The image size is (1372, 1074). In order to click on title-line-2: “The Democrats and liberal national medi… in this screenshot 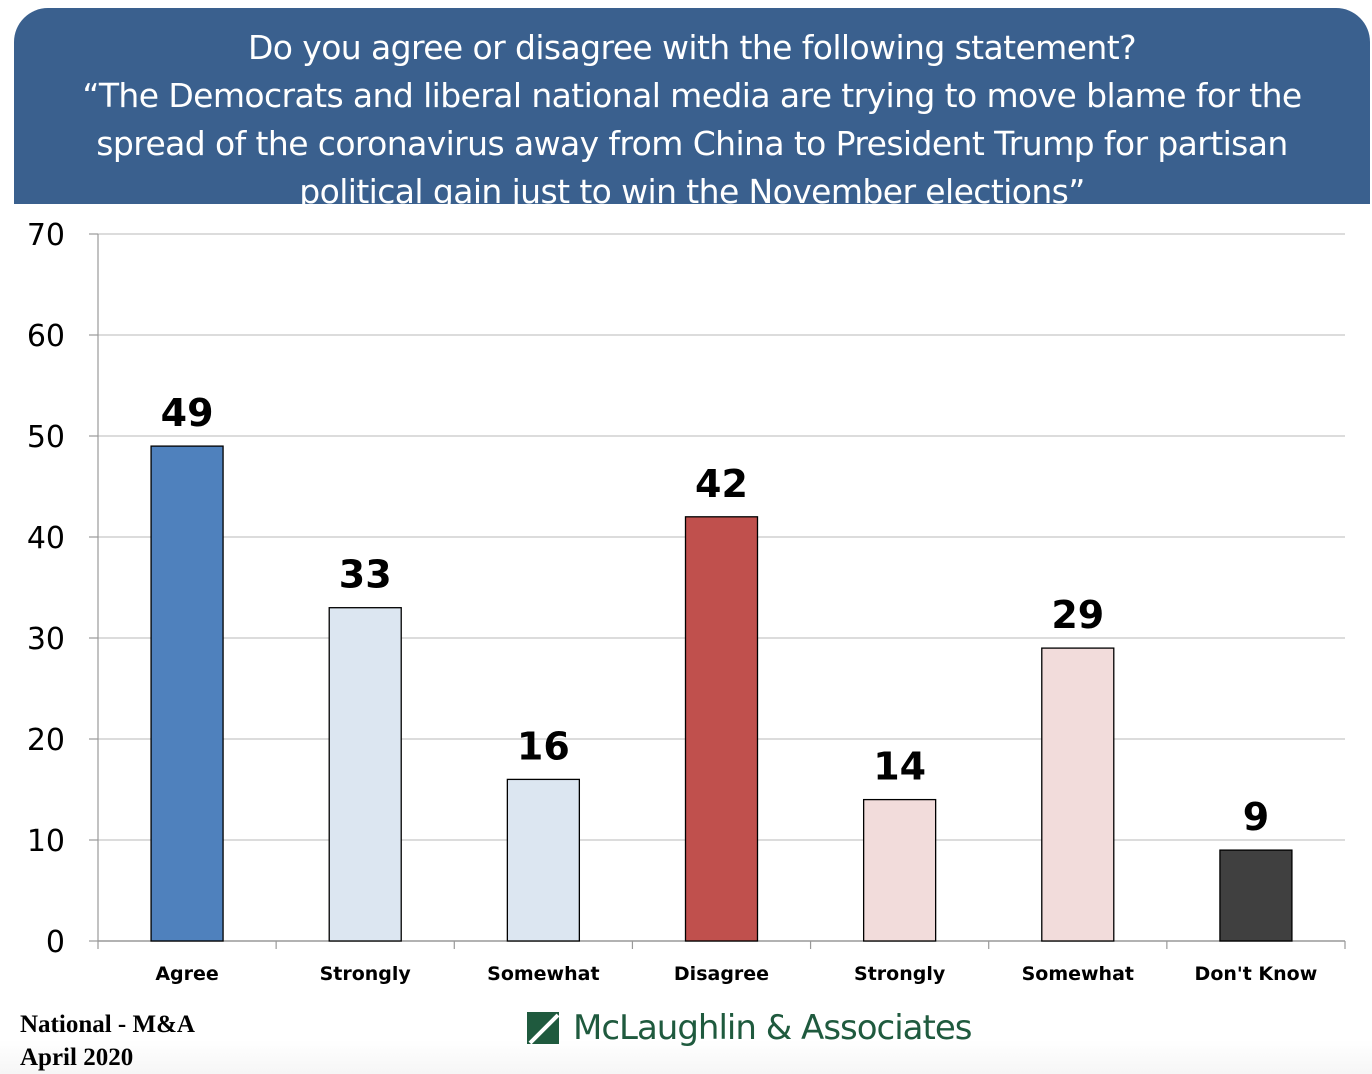, I will do `click(692, 95)`.